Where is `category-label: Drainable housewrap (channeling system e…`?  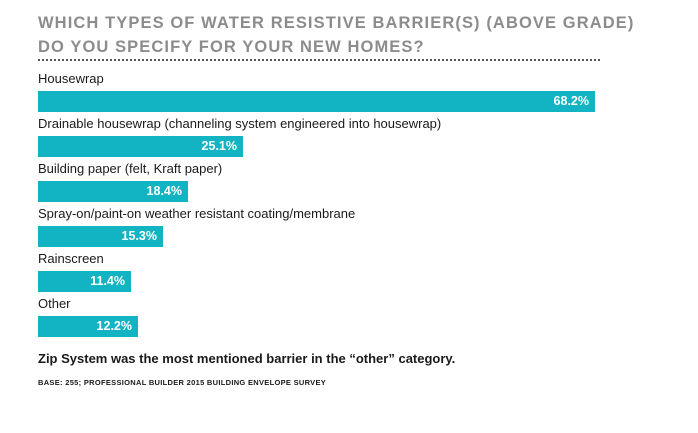
category-label: Drainable housewrap (channeling system e… is located at coordinates (240, 123).